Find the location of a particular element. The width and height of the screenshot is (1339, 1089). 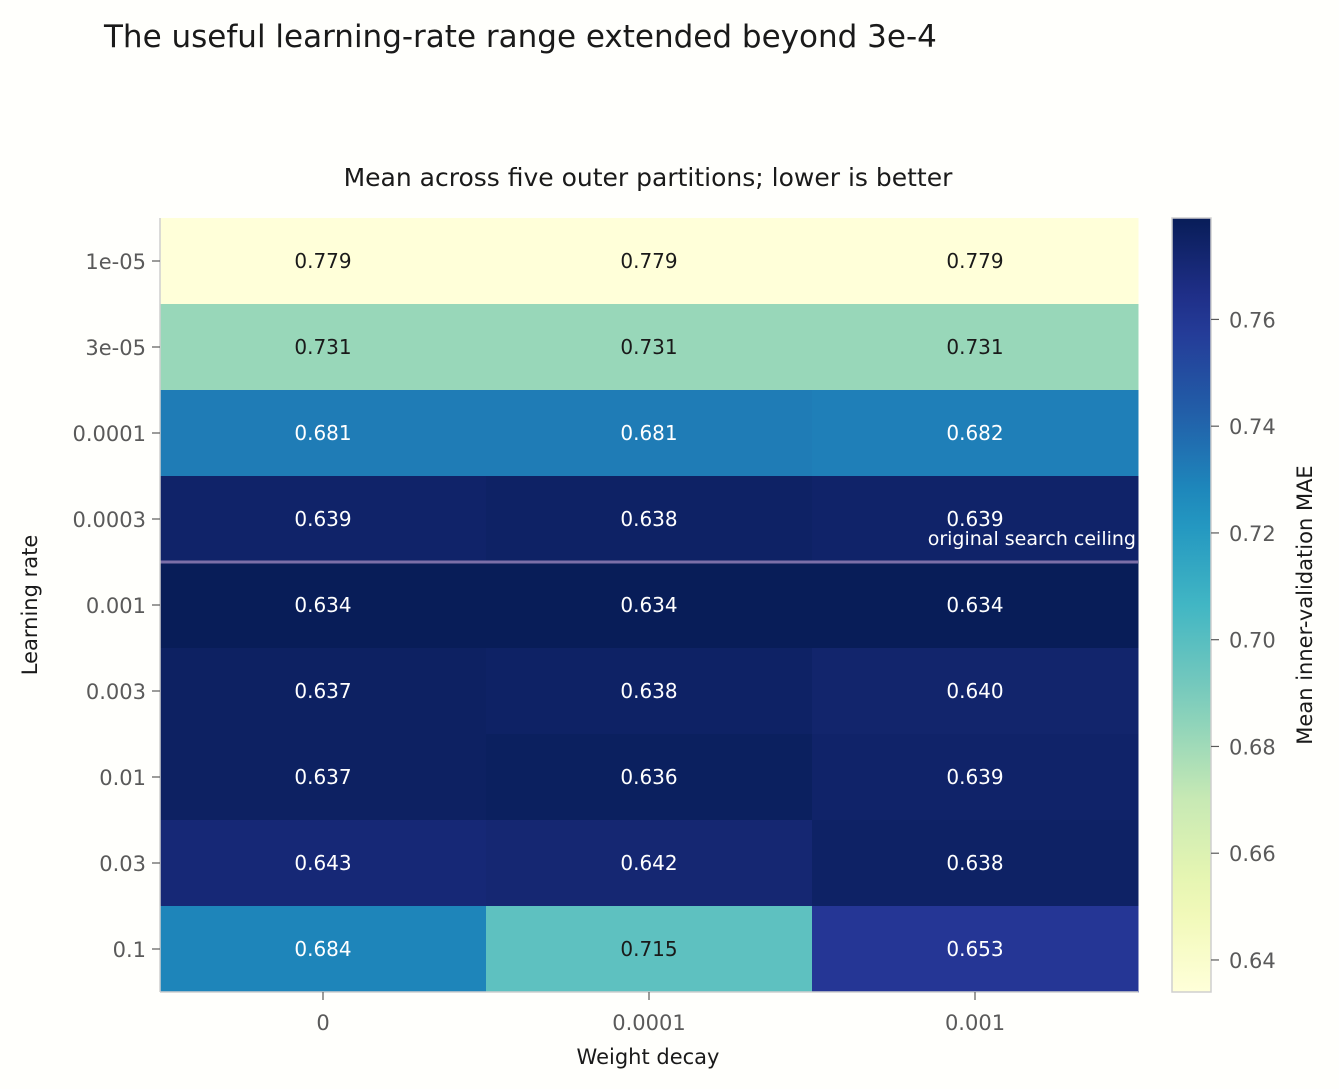

colorbar-label: Mean inner-validation MAE is located at coordinates (1305, 604).